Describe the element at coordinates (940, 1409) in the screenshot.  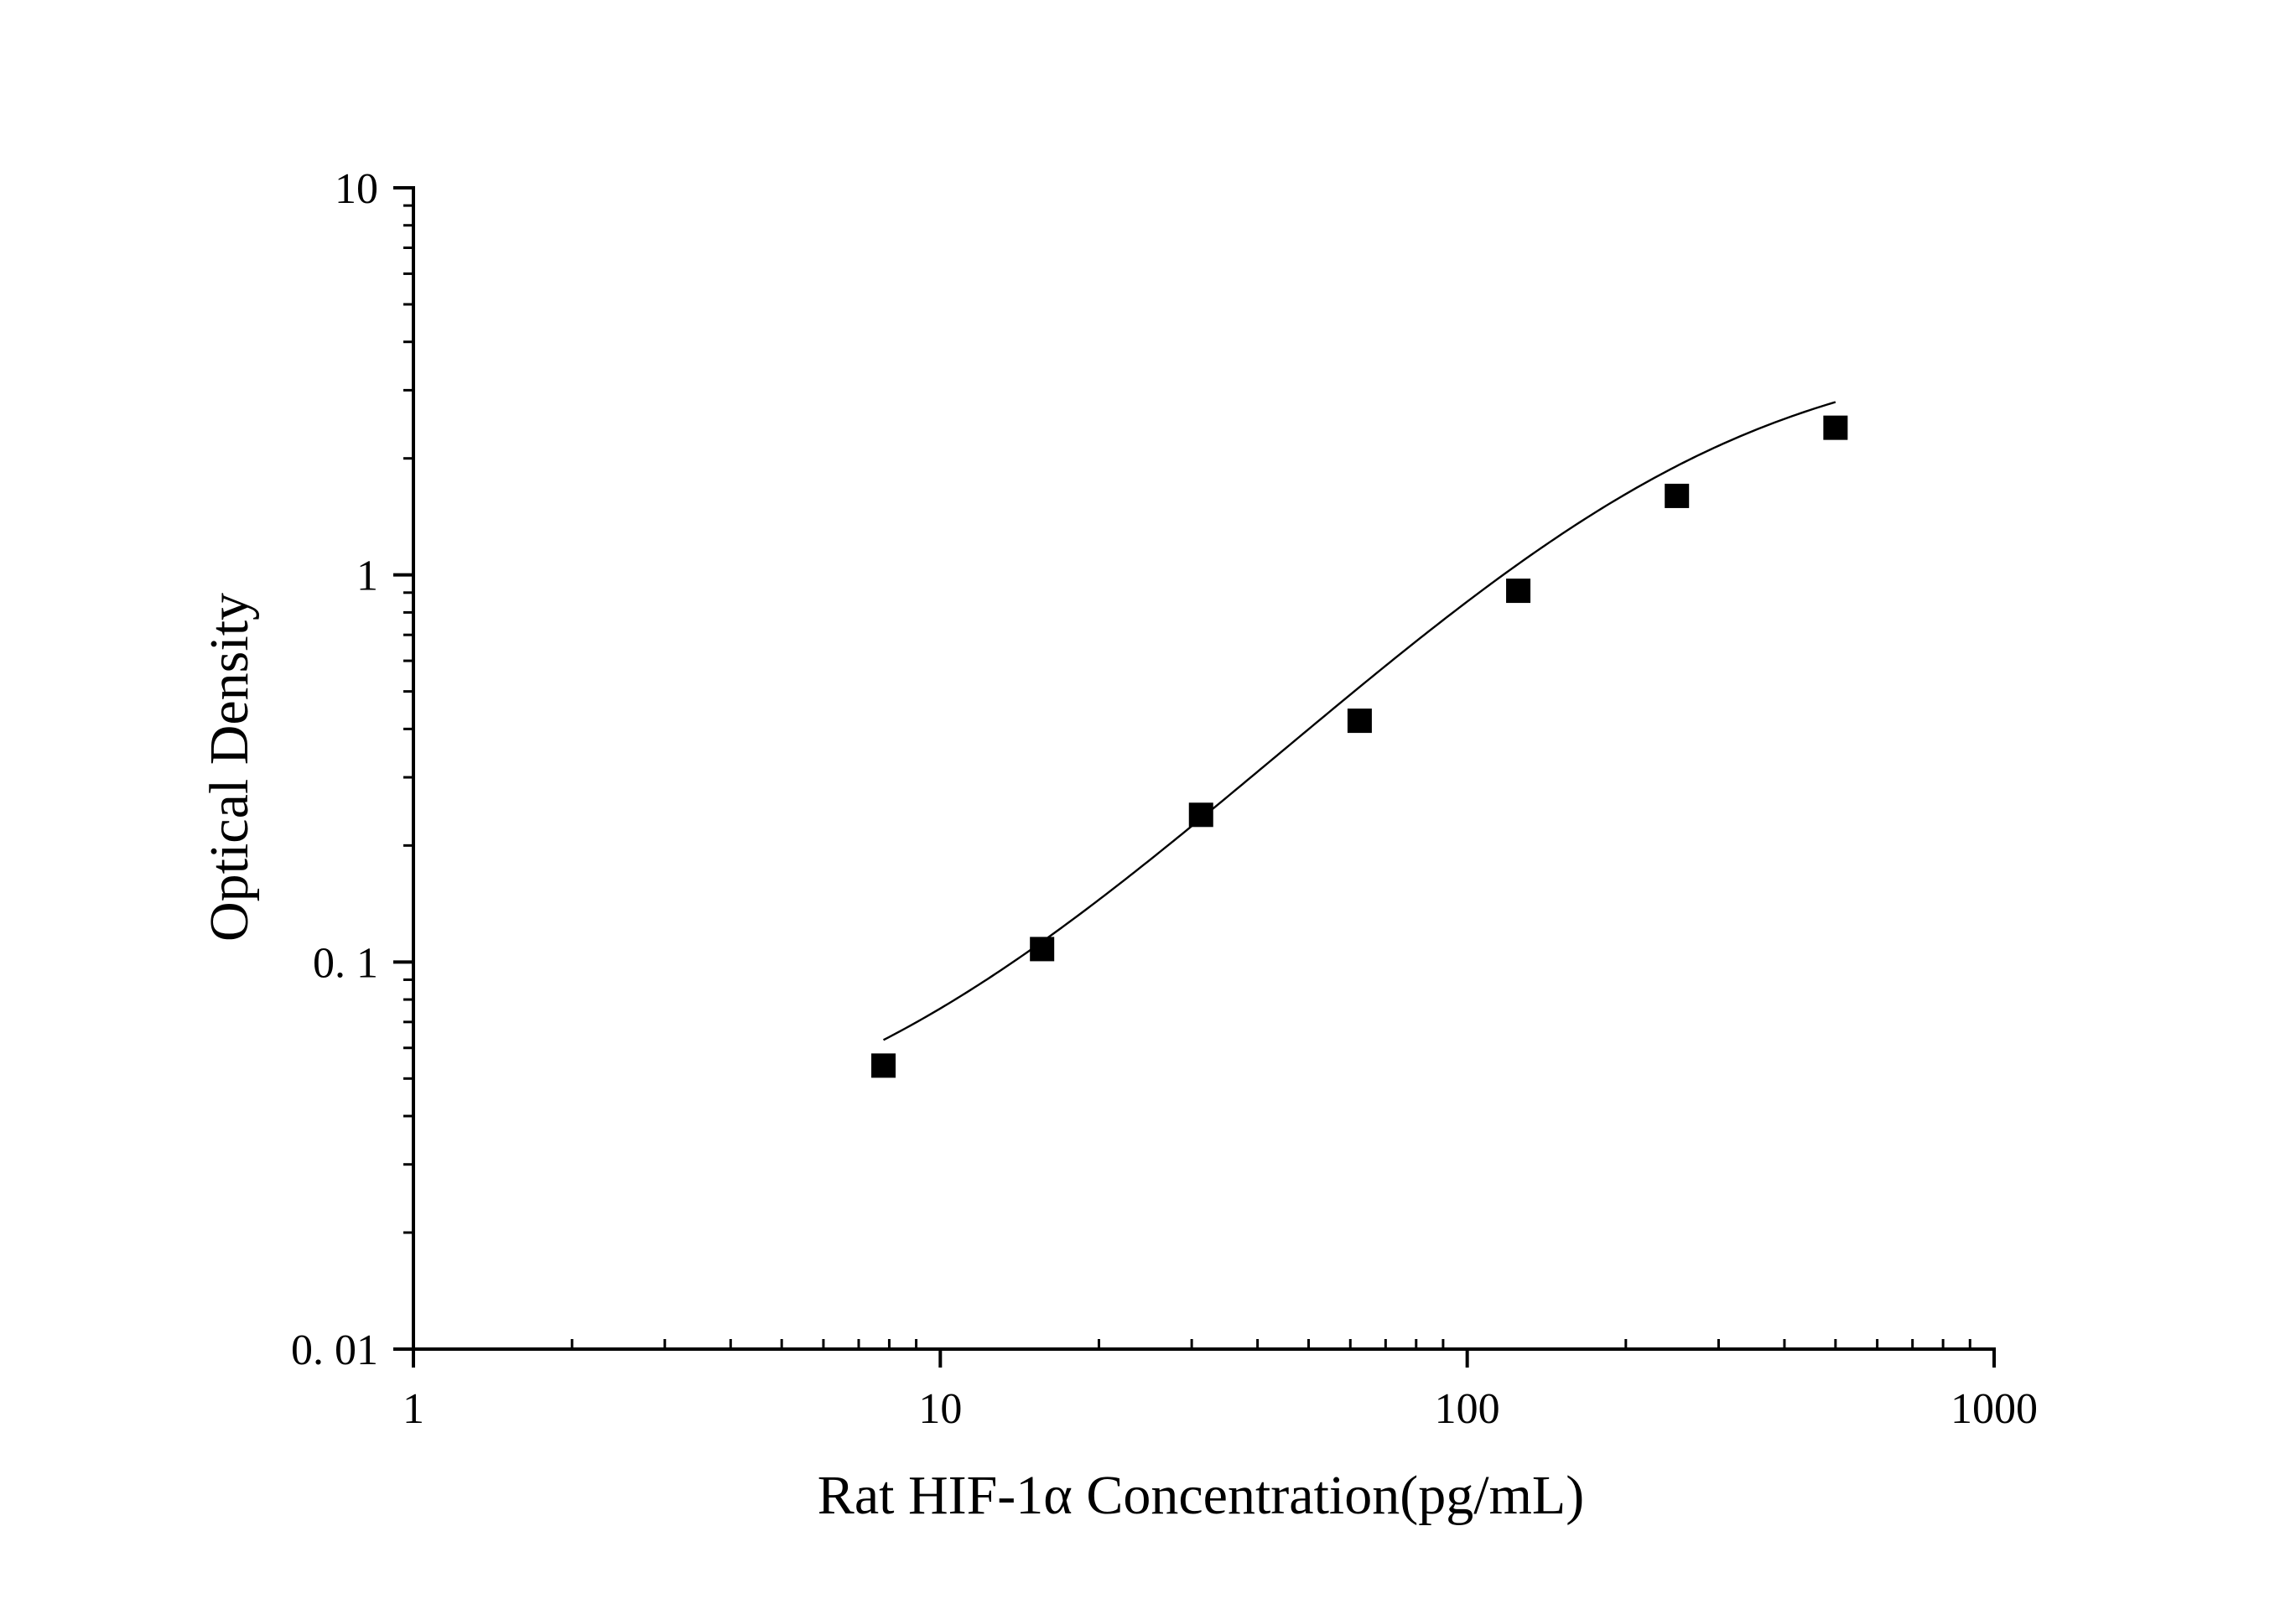
I see `x-tick-label: 10` at that location.